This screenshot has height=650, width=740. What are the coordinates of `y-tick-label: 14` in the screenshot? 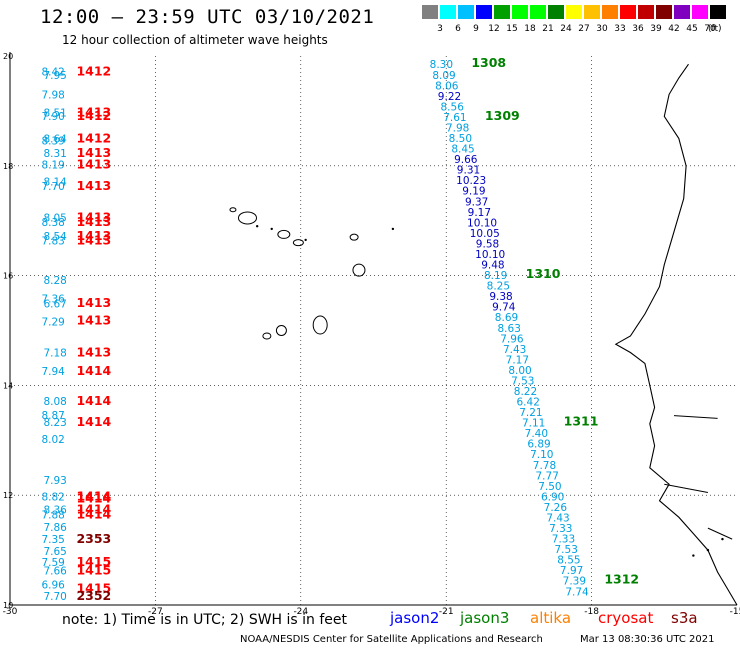 It's located at (8, 385).